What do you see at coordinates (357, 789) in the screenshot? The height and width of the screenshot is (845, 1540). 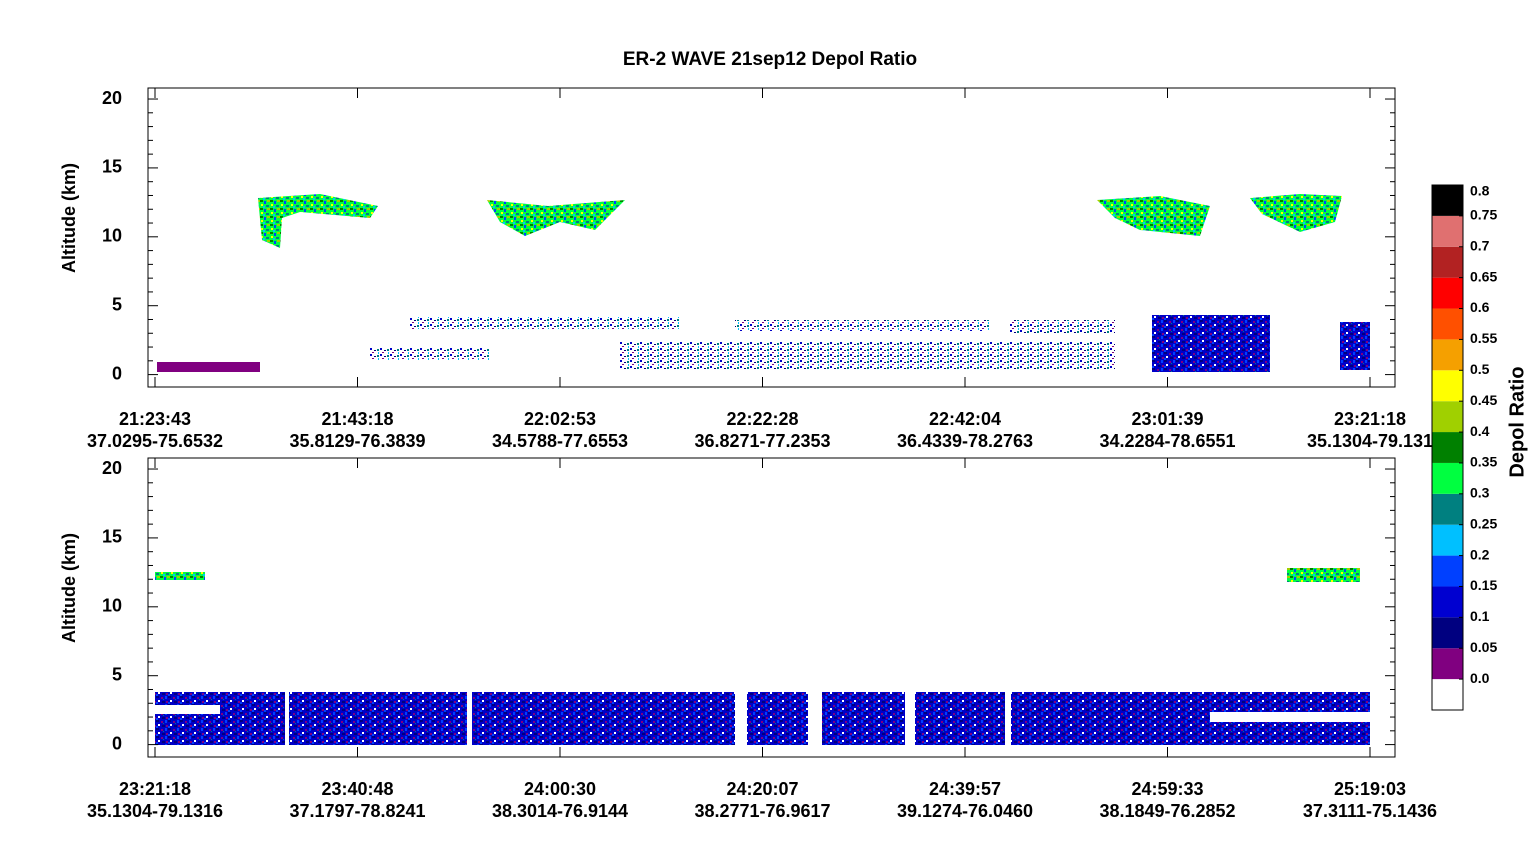 I see `x-tick-time: 23:40:48` at bounding box center [357, 789].